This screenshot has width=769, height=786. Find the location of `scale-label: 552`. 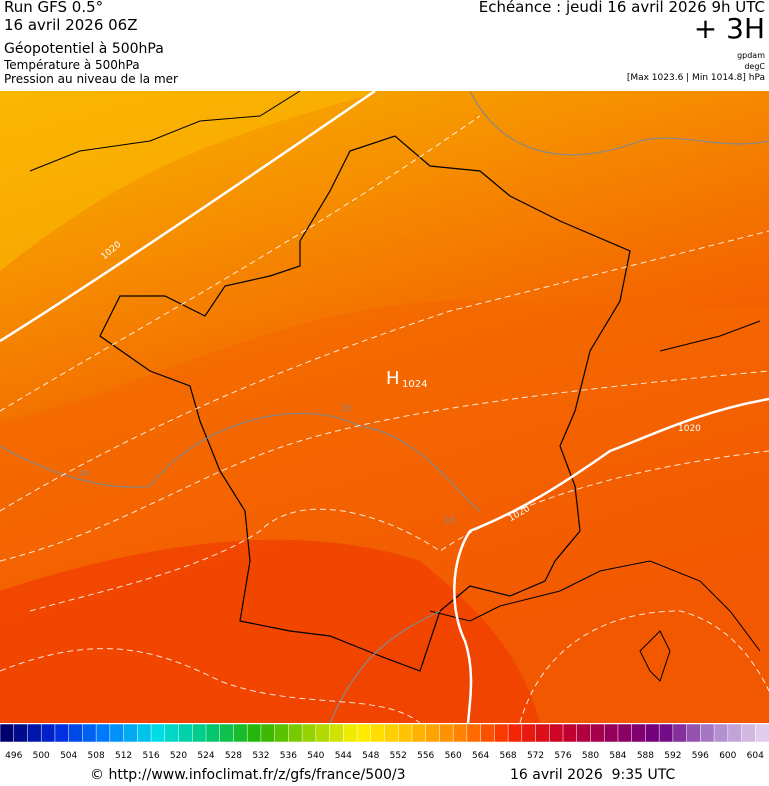

scale-label: 552 is located at coordinates (398, 756).